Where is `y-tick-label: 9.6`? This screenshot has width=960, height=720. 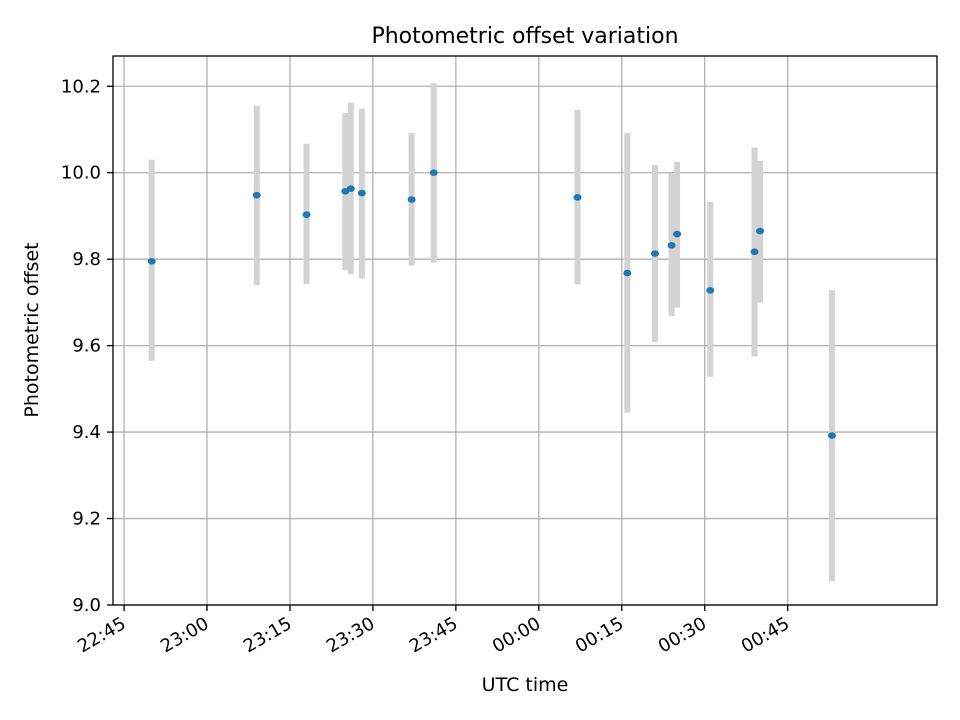
y-tick-label: 9.6 is located at coordinates (86, 346).